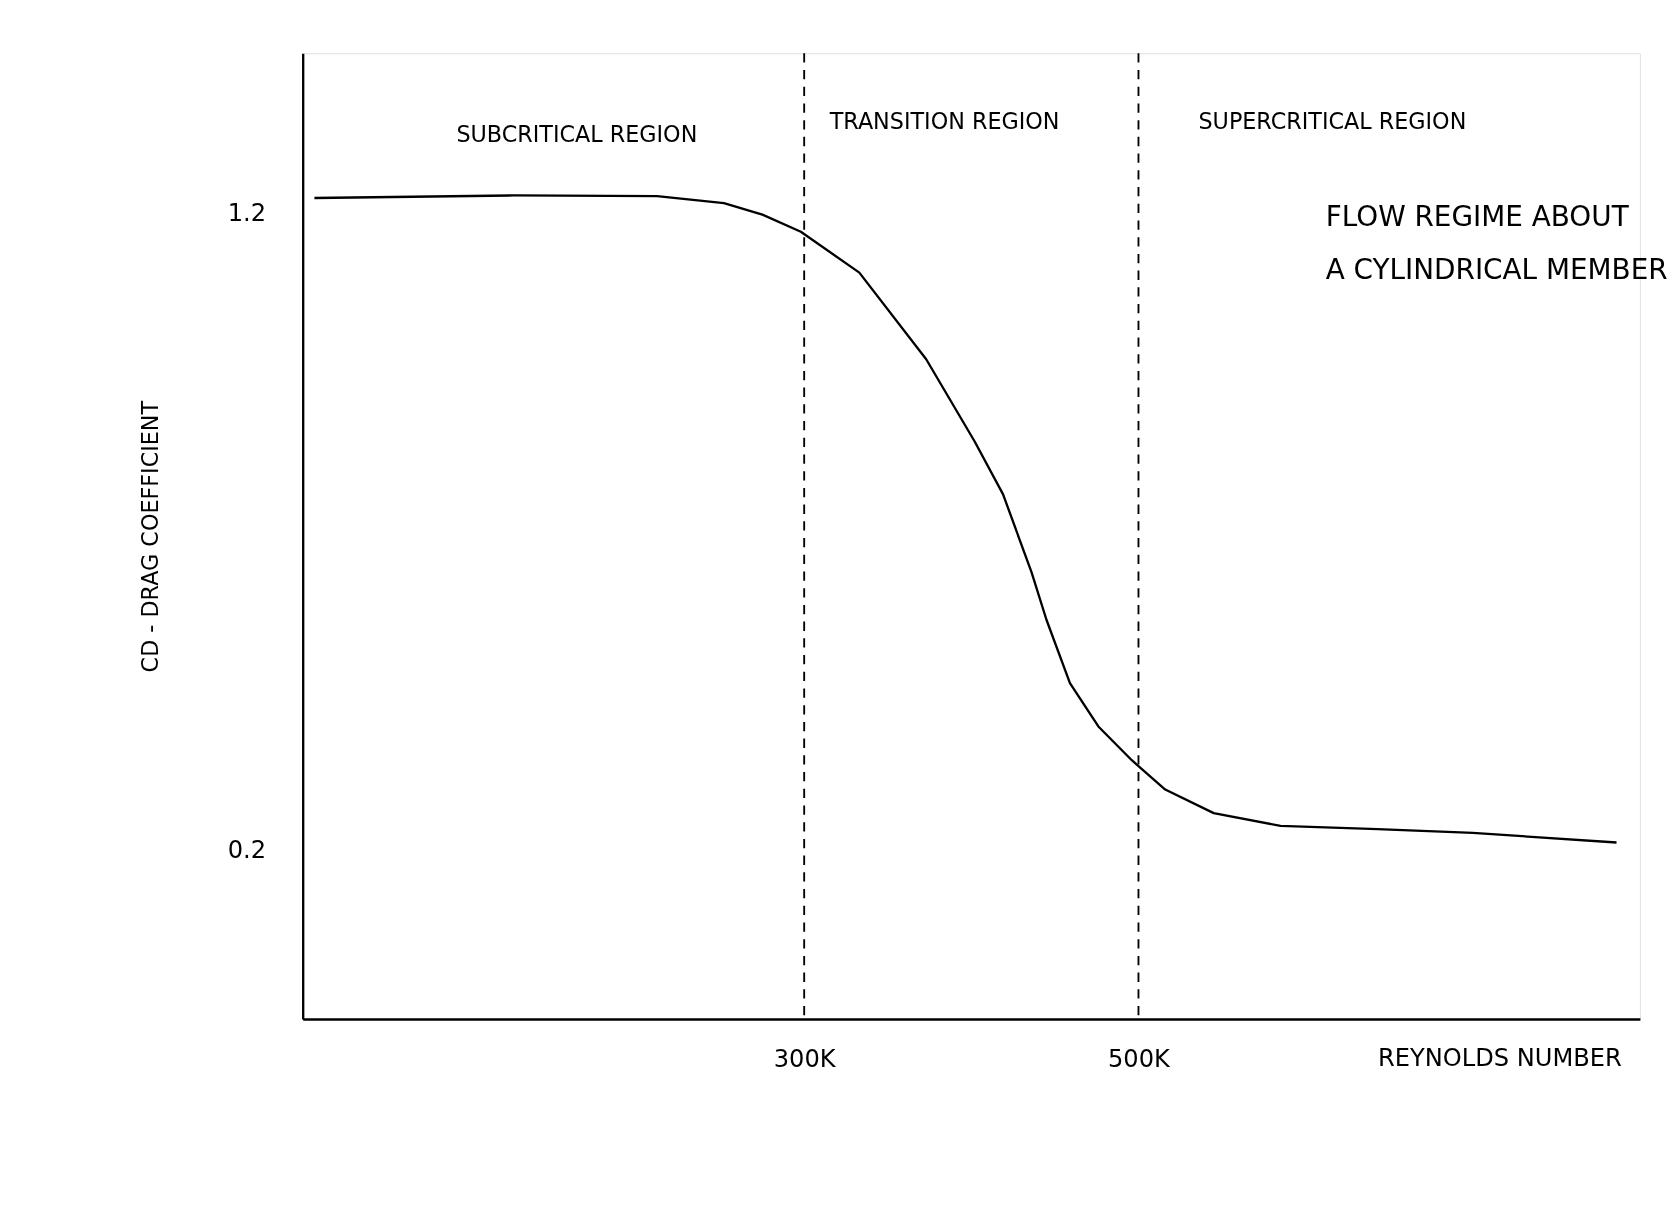 Image resolution: width=1678 pixels, height=1208 pixels. I want to click on annotation: A CYLINDRICAL MEMBER, so click(1496, 269).